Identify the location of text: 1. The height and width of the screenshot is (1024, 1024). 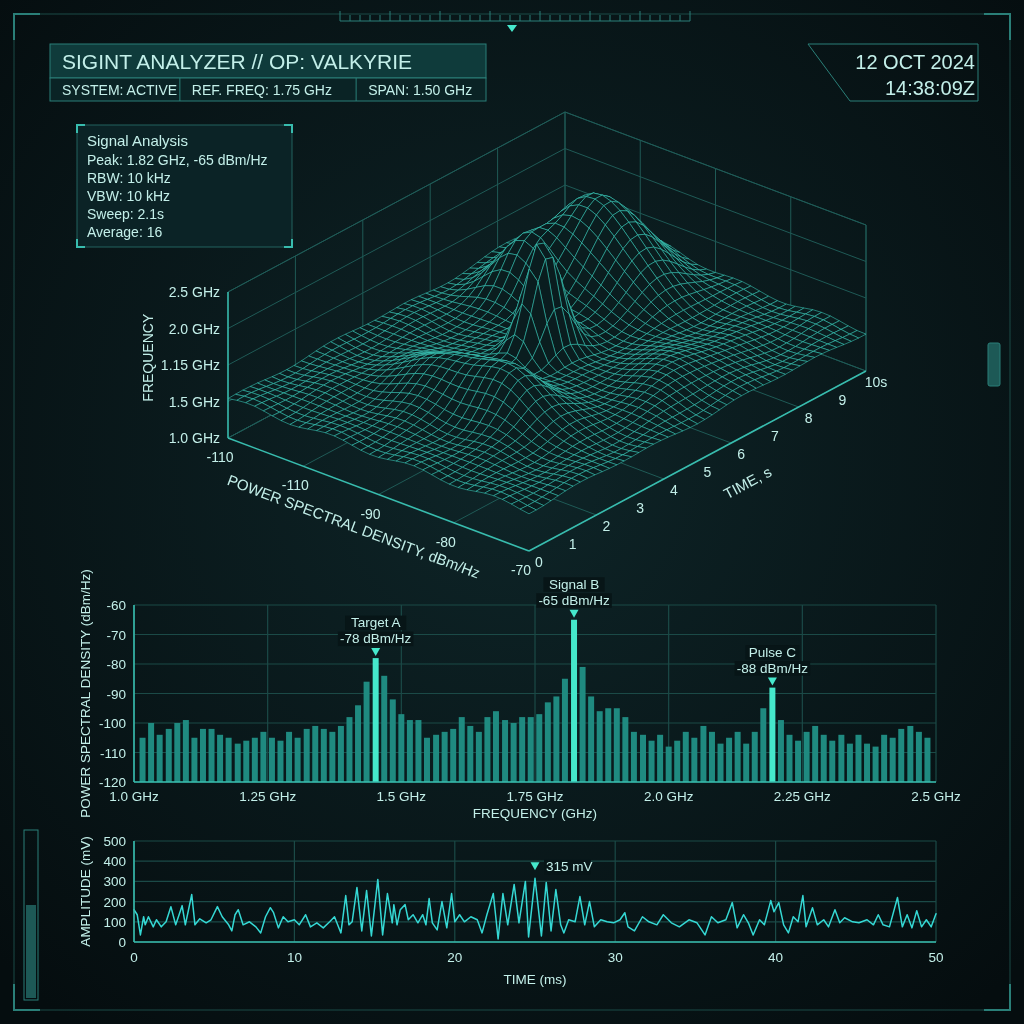
(572, 544).